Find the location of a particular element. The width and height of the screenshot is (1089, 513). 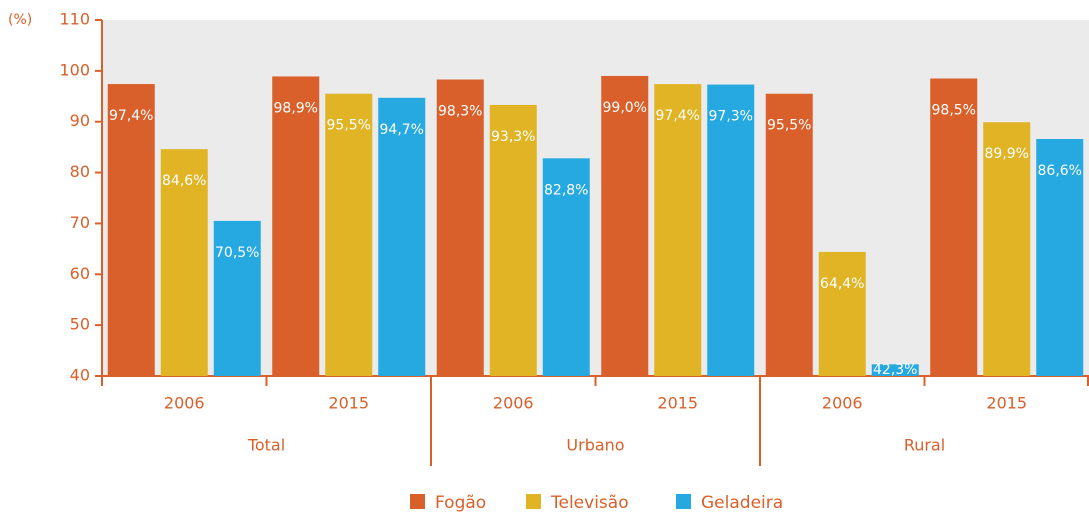

value-label: 89,9% is located at coordinates (1007, 154).